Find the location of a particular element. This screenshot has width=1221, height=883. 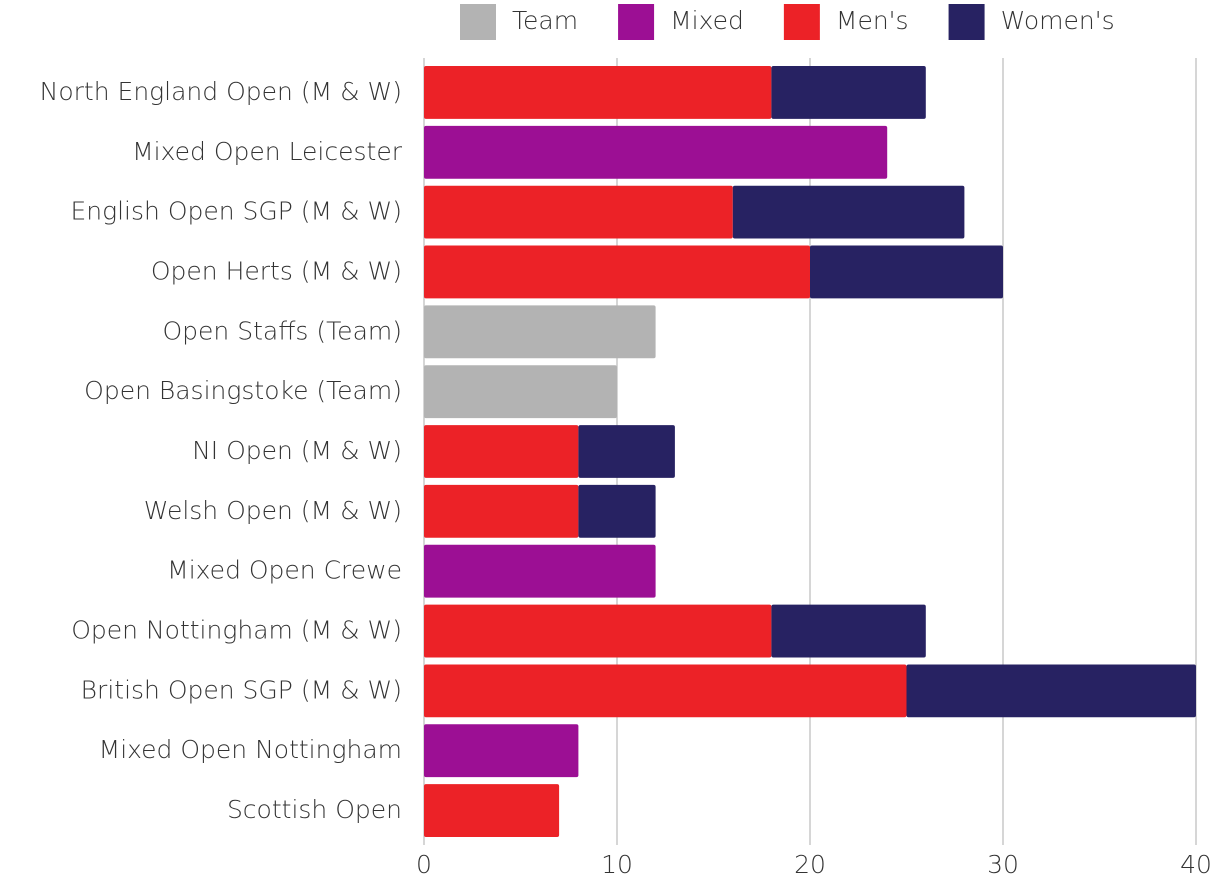

legend-label: Men's is located at coordinates (872, 20).